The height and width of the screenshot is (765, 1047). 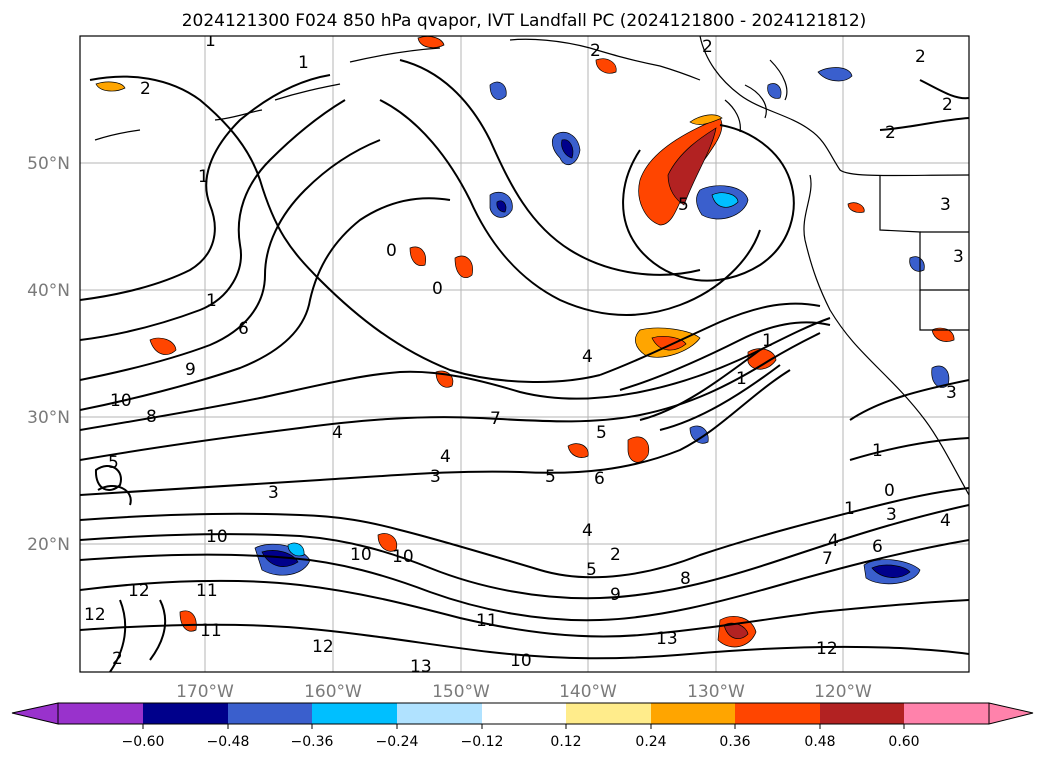 What do you see at coordinates (565, 742) in the screenshot?
I see `colorbar-tick-label: 0.12` at bounding box center [565, 742].